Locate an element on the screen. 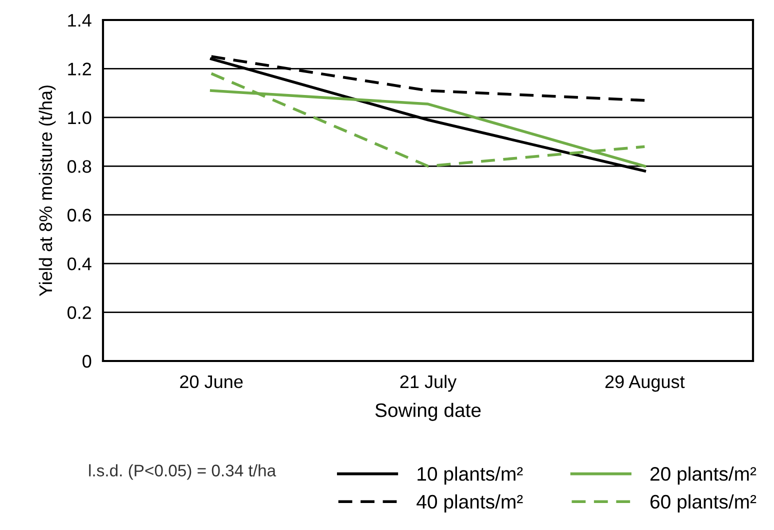  x-tick-label: 20 June is located at coordinates (211, 381).